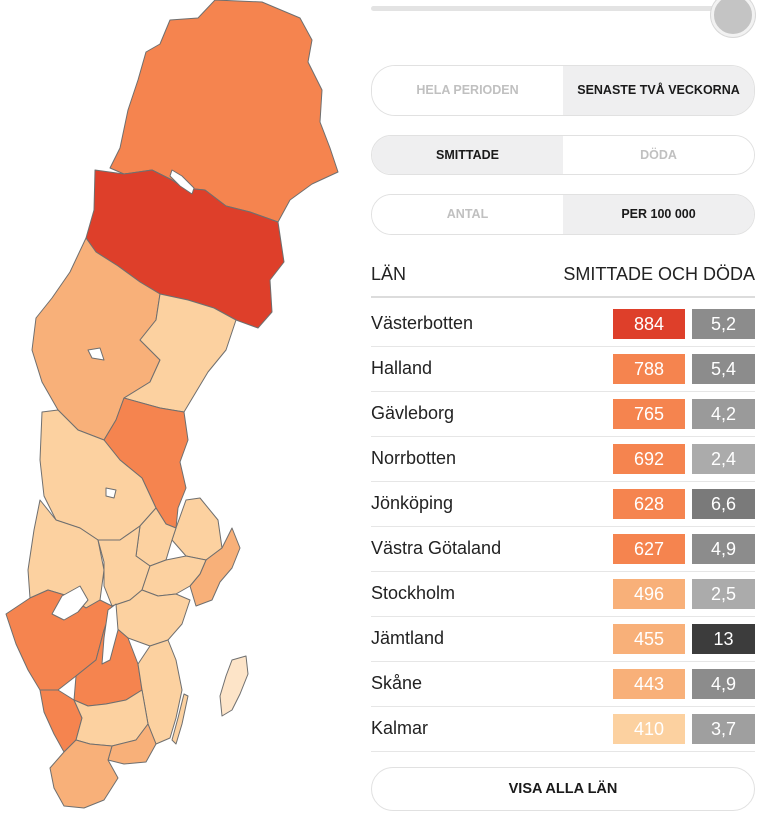  Describe the element at coordinates (412, 503) in the screenshot. I see `county-name: Jönköping` at that location.